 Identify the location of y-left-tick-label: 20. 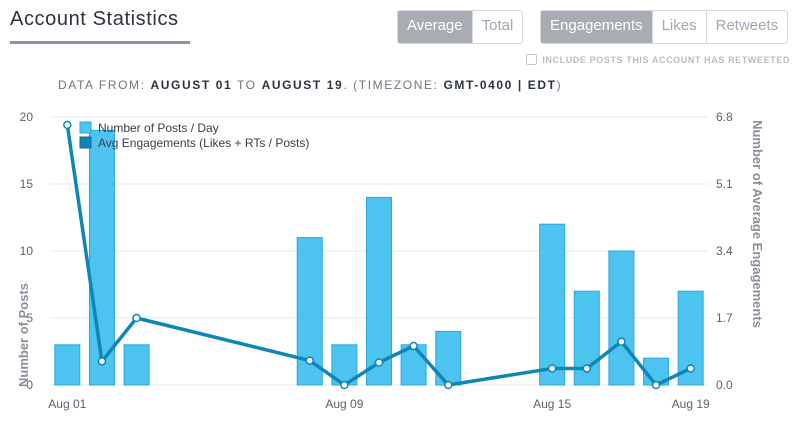
(27, 117).